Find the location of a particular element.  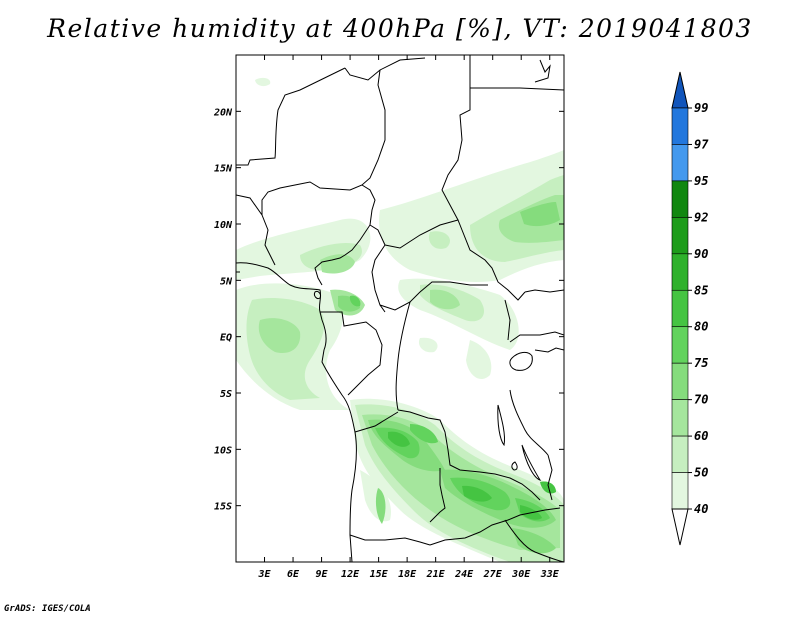

lon-tick-label: 24E is located at coordinates (464, 574).